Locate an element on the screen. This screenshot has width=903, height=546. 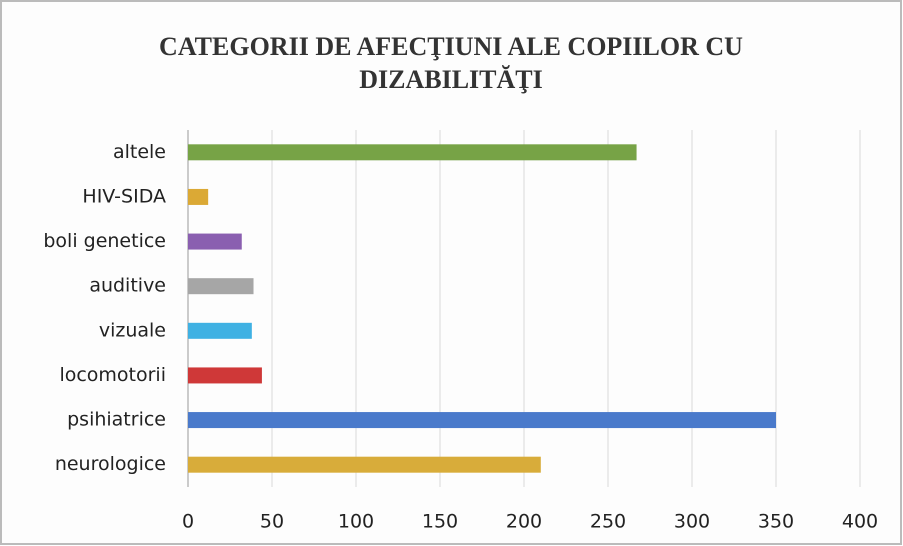
x-tick-label: 0 is located at coordinates (188, 522).